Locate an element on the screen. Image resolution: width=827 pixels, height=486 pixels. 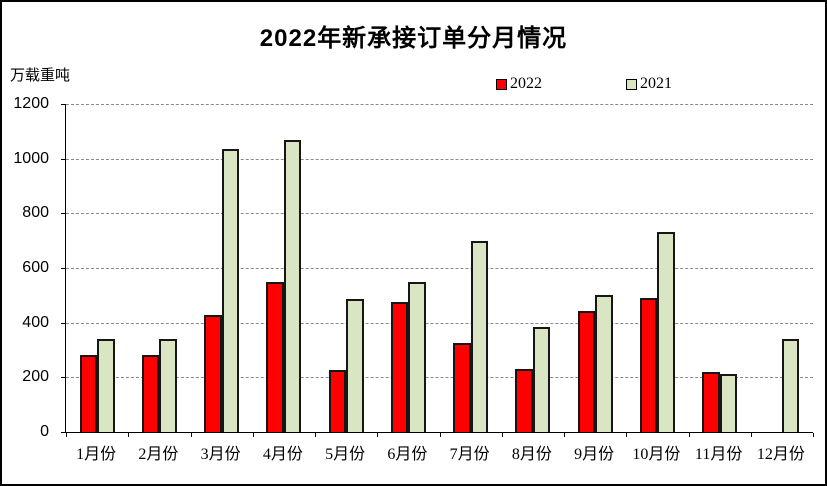
bar-2022-8月份 is located at coordinates (524, 400).